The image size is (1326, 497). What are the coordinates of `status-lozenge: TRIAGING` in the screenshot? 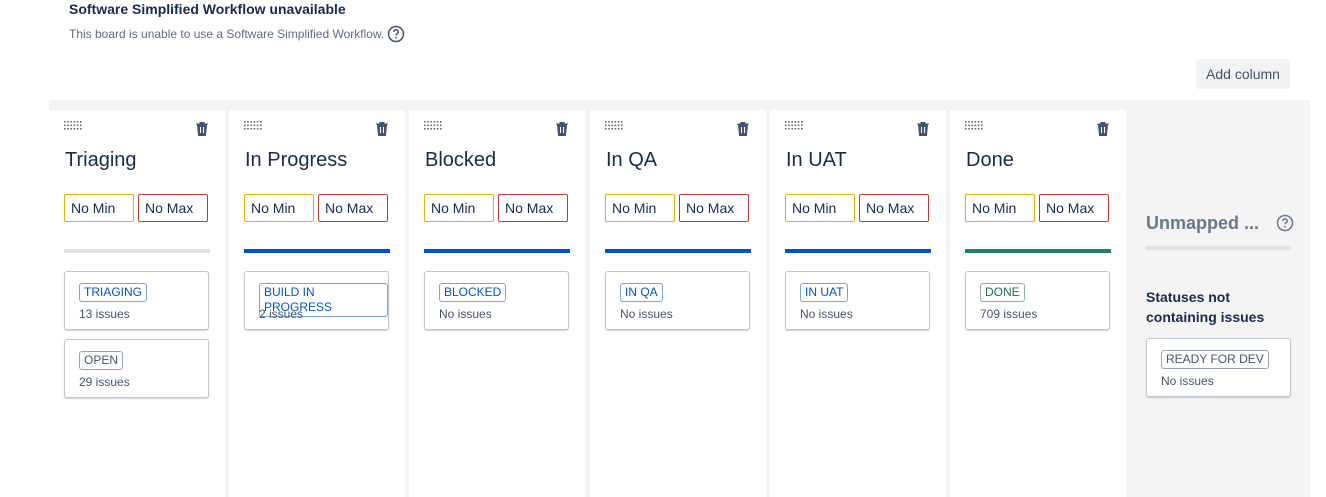 It's located at (113, 292).